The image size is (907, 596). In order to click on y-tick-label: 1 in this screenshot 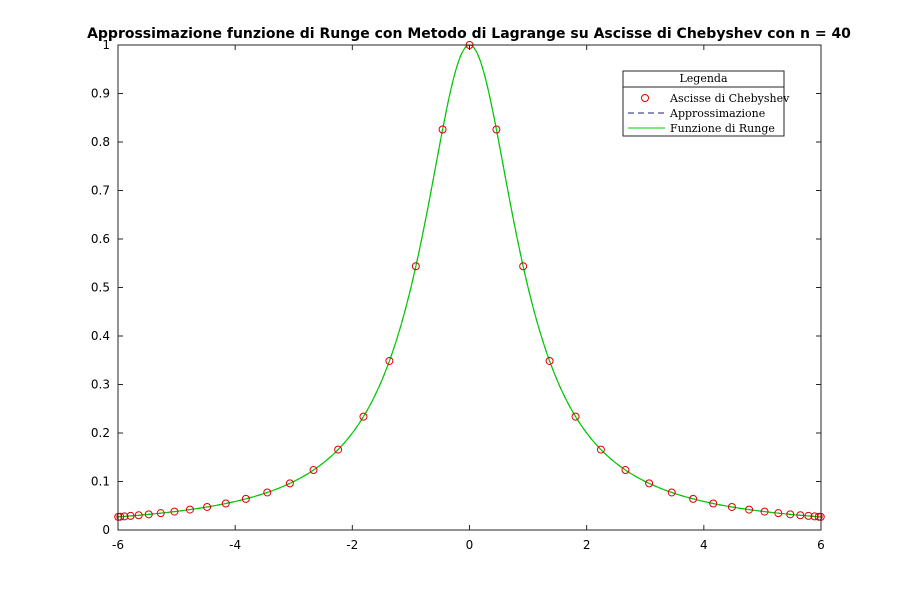, I will do `click(106, 45)`.